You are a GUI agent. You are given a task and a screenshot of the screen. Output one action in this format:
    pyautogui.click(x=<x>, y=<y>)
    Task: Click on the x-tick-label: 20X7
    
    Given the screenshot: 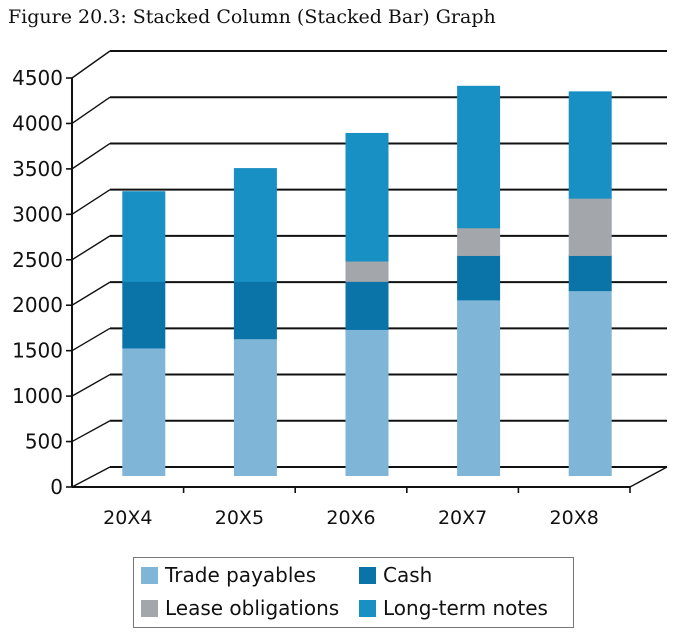 What is the action you would take?
    pyautogui.click(x=462, y=518)
    